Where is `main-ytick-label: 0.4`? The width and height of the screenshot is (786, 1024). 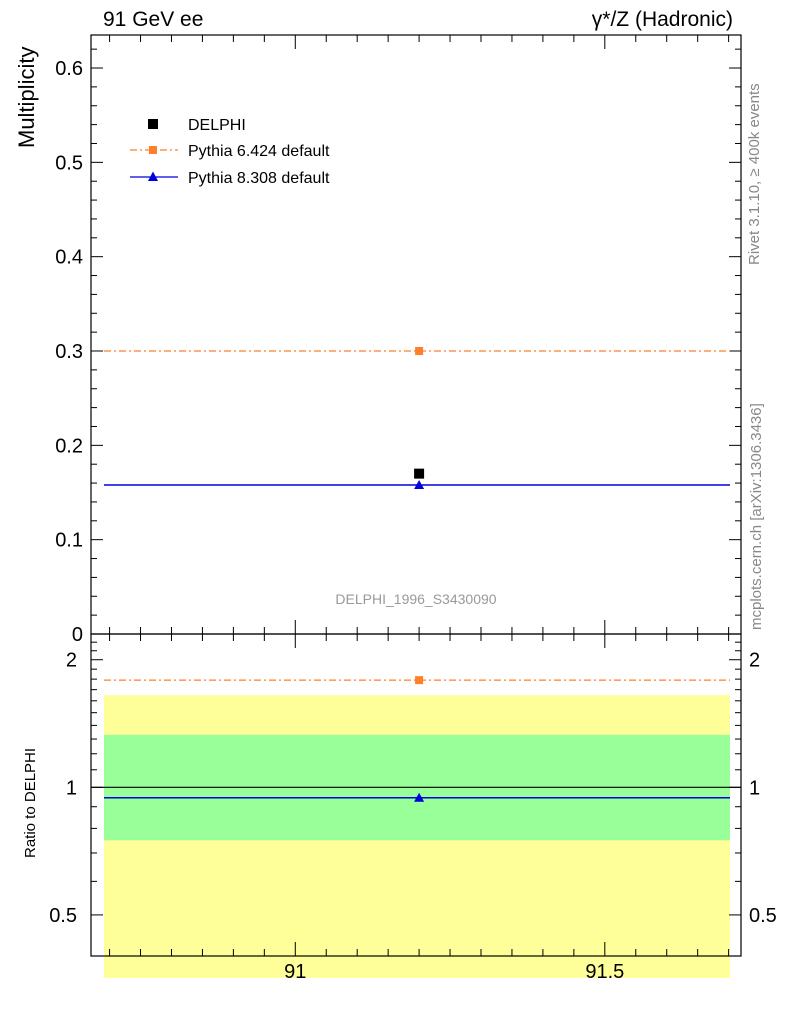 main-ytick-label: 0.4 is located at coordinates (69, 258).